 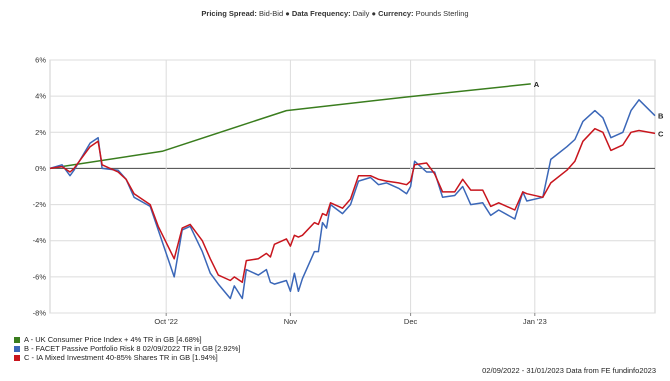 I want to click on x-tick-label: Oct '22, so click(x=166, y=321).